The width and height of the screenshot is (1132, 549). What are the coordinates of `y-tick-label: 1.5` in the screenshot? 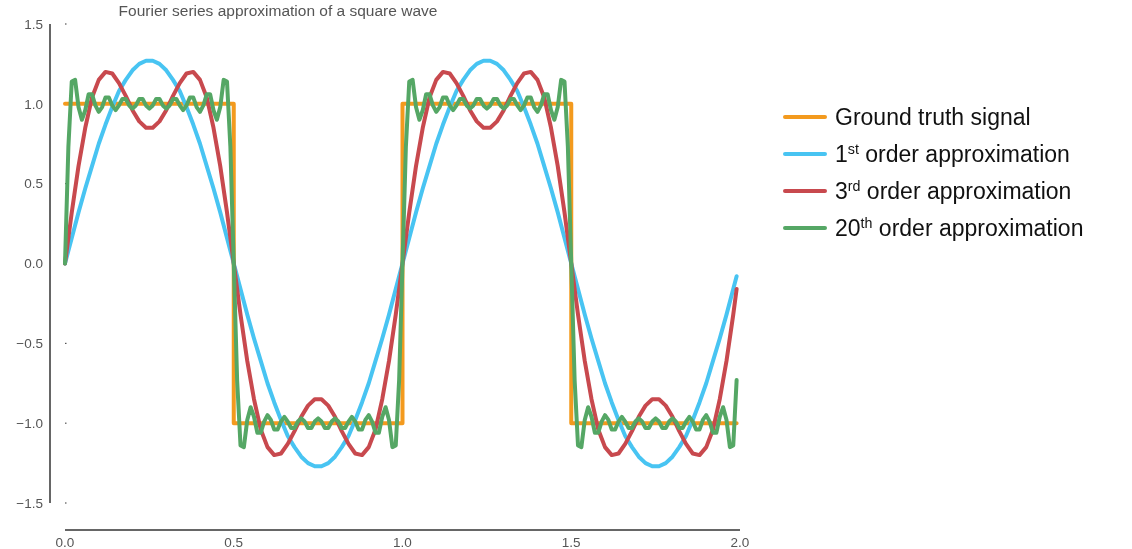 It's located at (33, 24).